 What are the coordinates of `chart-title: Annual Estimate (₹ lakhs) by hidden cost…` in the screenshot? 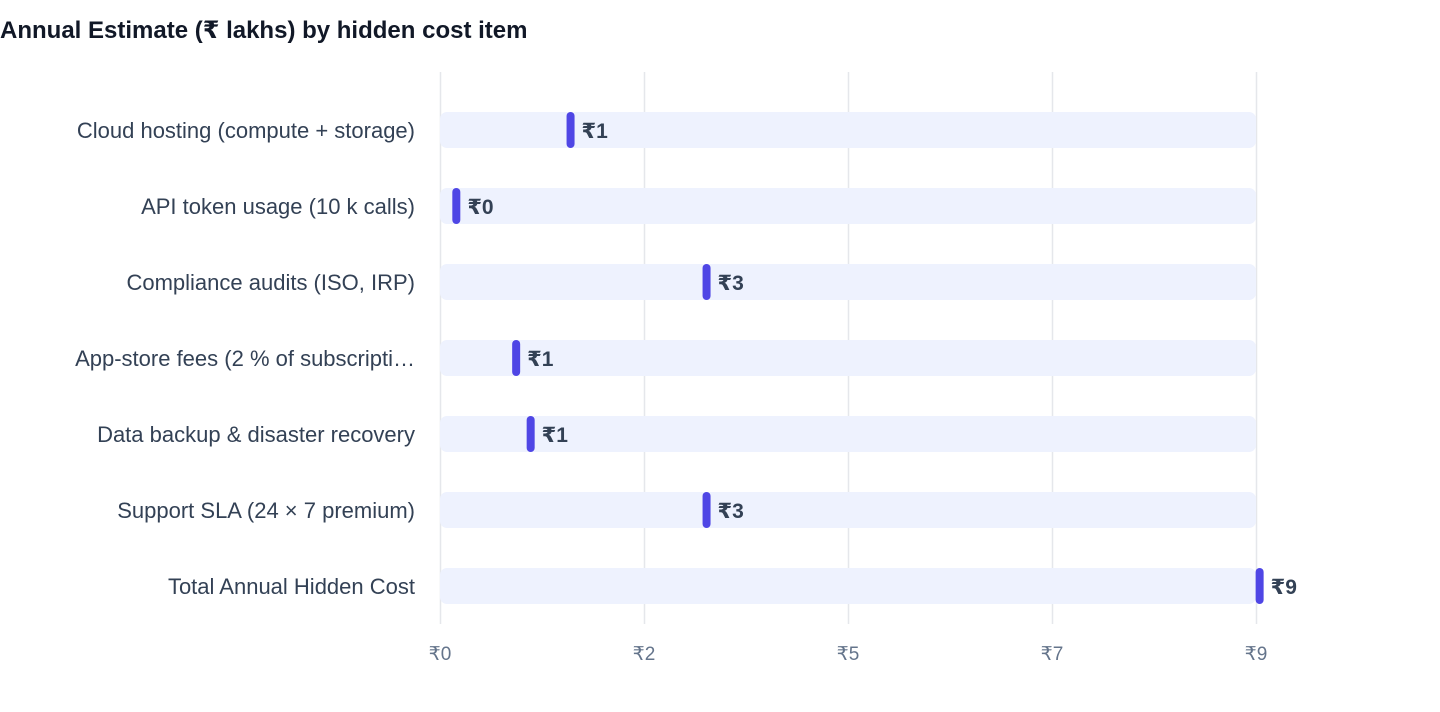 It's located at (264, 30).